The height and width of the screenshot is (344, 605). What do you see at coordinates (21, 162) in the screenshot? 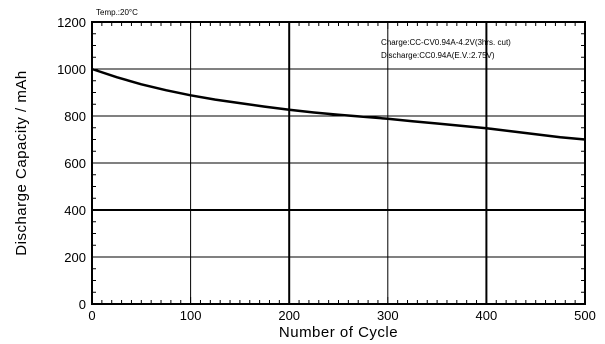
I see `y-axis-title: Discharge Capacity / mAh` at bounding box center [21, 162].